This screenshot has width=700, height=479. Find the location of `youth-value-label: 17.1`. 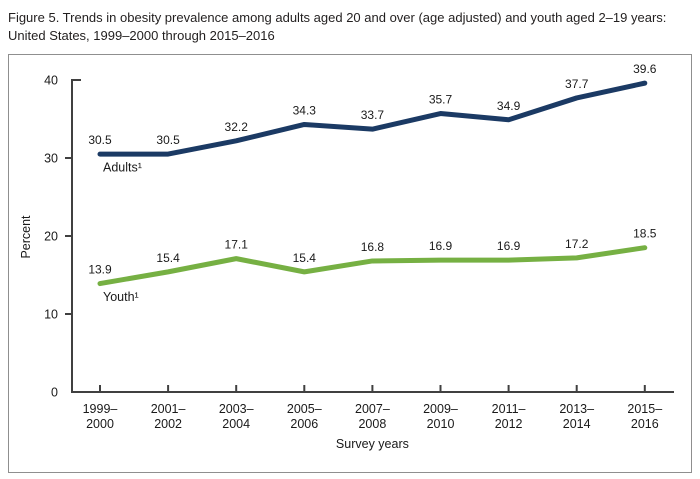

youth-value-label: 17.1 is located at coordinates (237, 245).